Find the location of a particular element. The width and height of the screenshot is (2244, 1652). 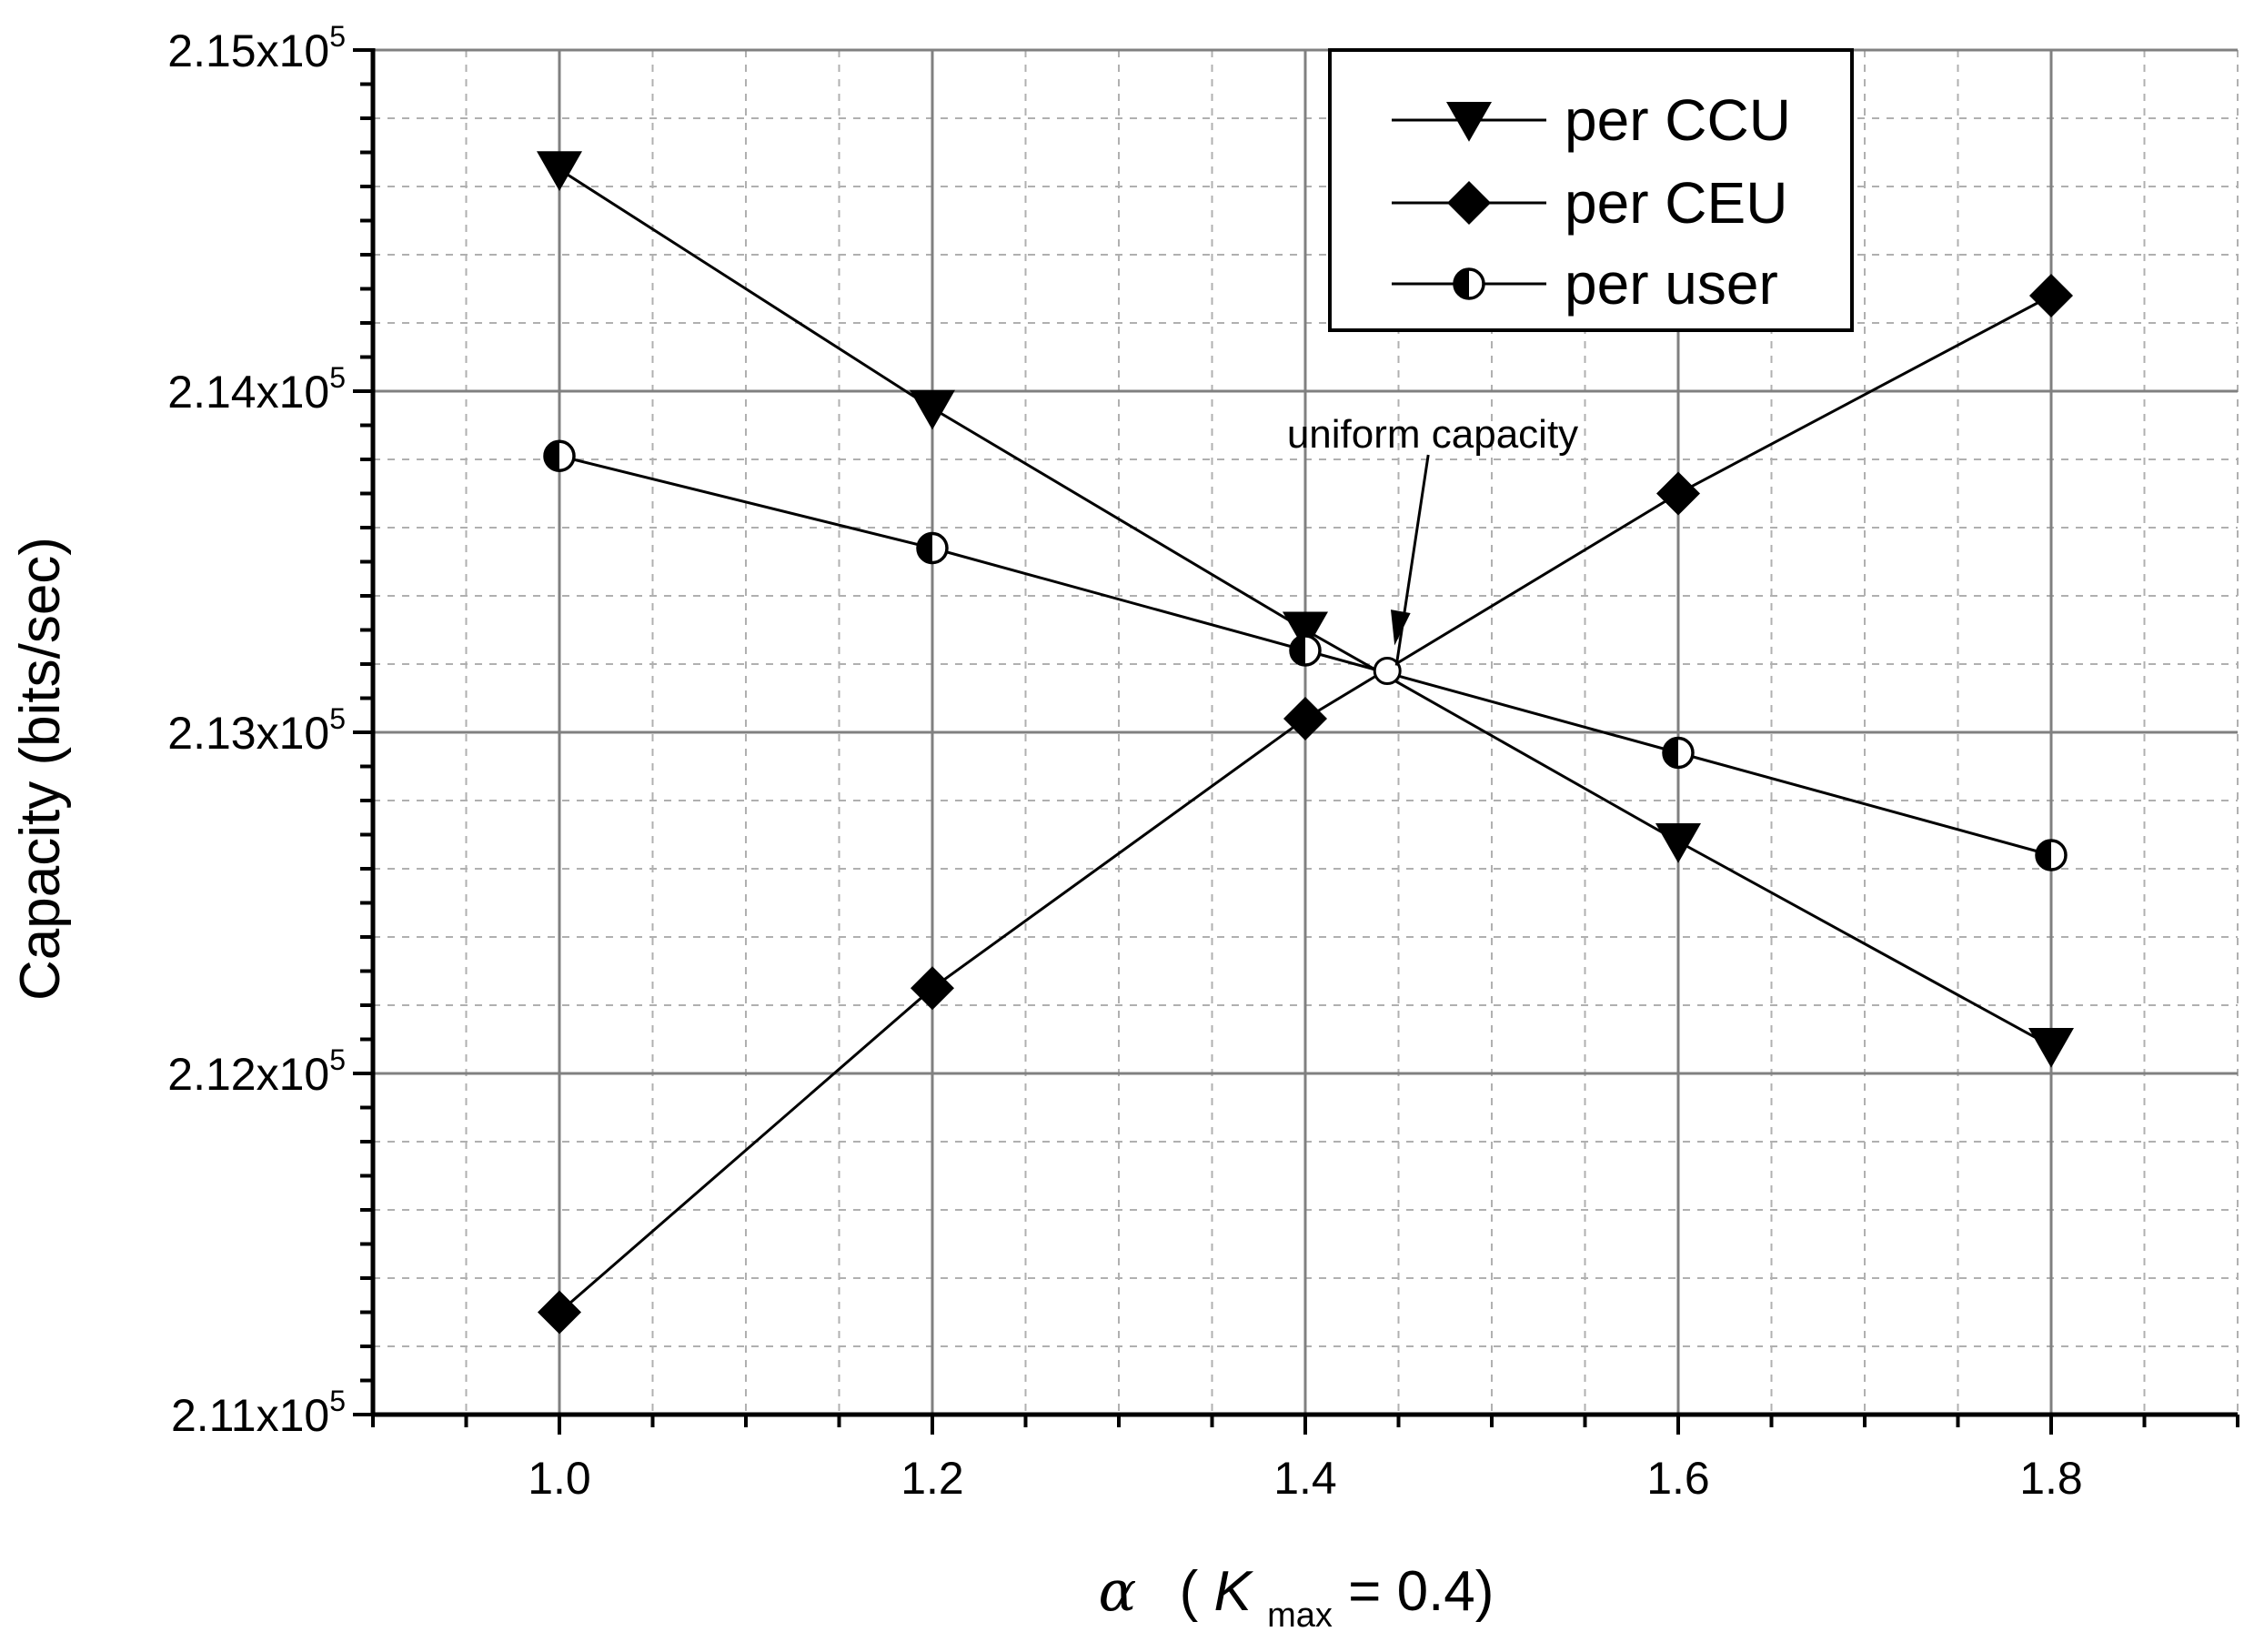

y-tick-label: 2.11x10⁵ is located at coordinates (258, 1413).